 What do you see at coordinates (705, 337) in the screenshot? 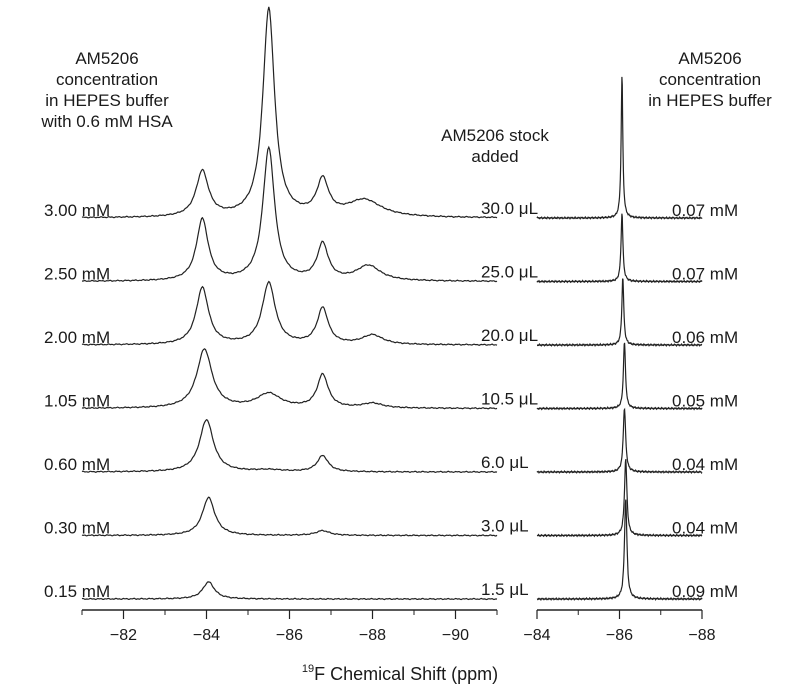
I see `right-concentration-label: 0.06 mM` at bounding box center [705, 337].